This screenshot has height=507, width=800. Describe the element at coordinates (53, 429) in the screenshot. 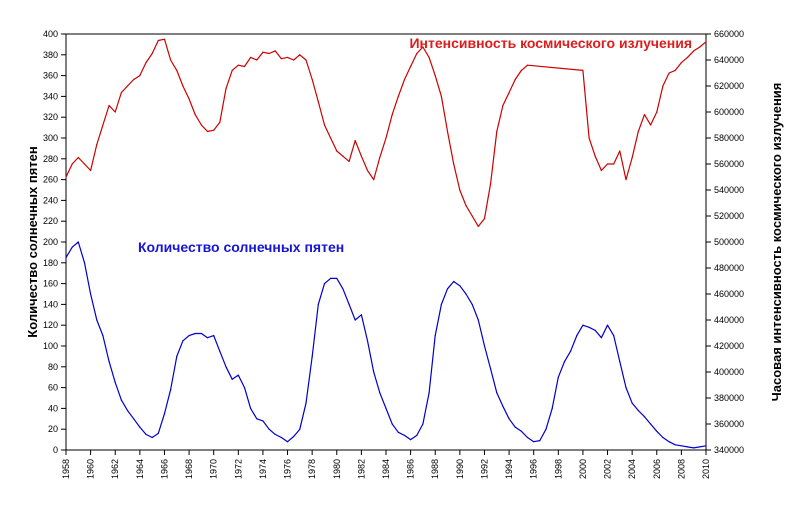

I see `left-tick-label: 20` at that location.